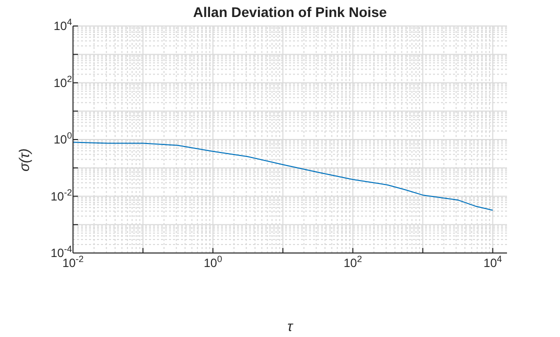 This screenshot has height=337, width=560. Describe the element at coordinates (290, 326) in the screenshot. I see `x-axis-title: τ` at that location.